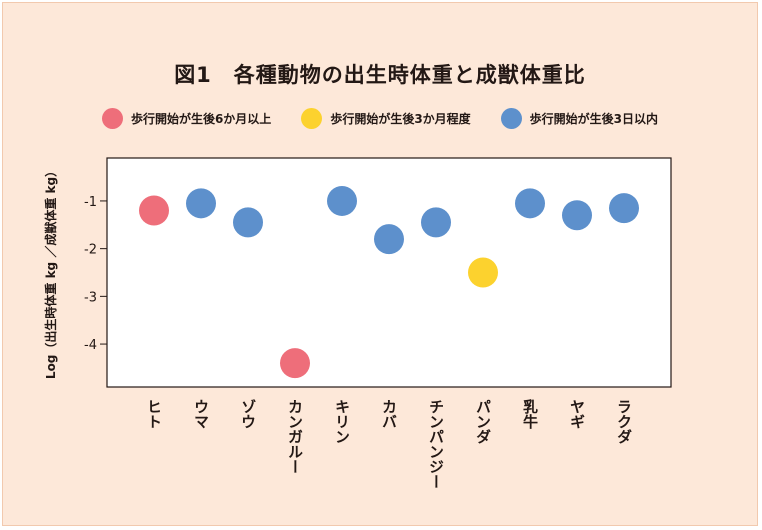 Image resolution: width=762 pixels, height=530 pixels. I want to click on category-label: カンガルー, so click(295, 436).